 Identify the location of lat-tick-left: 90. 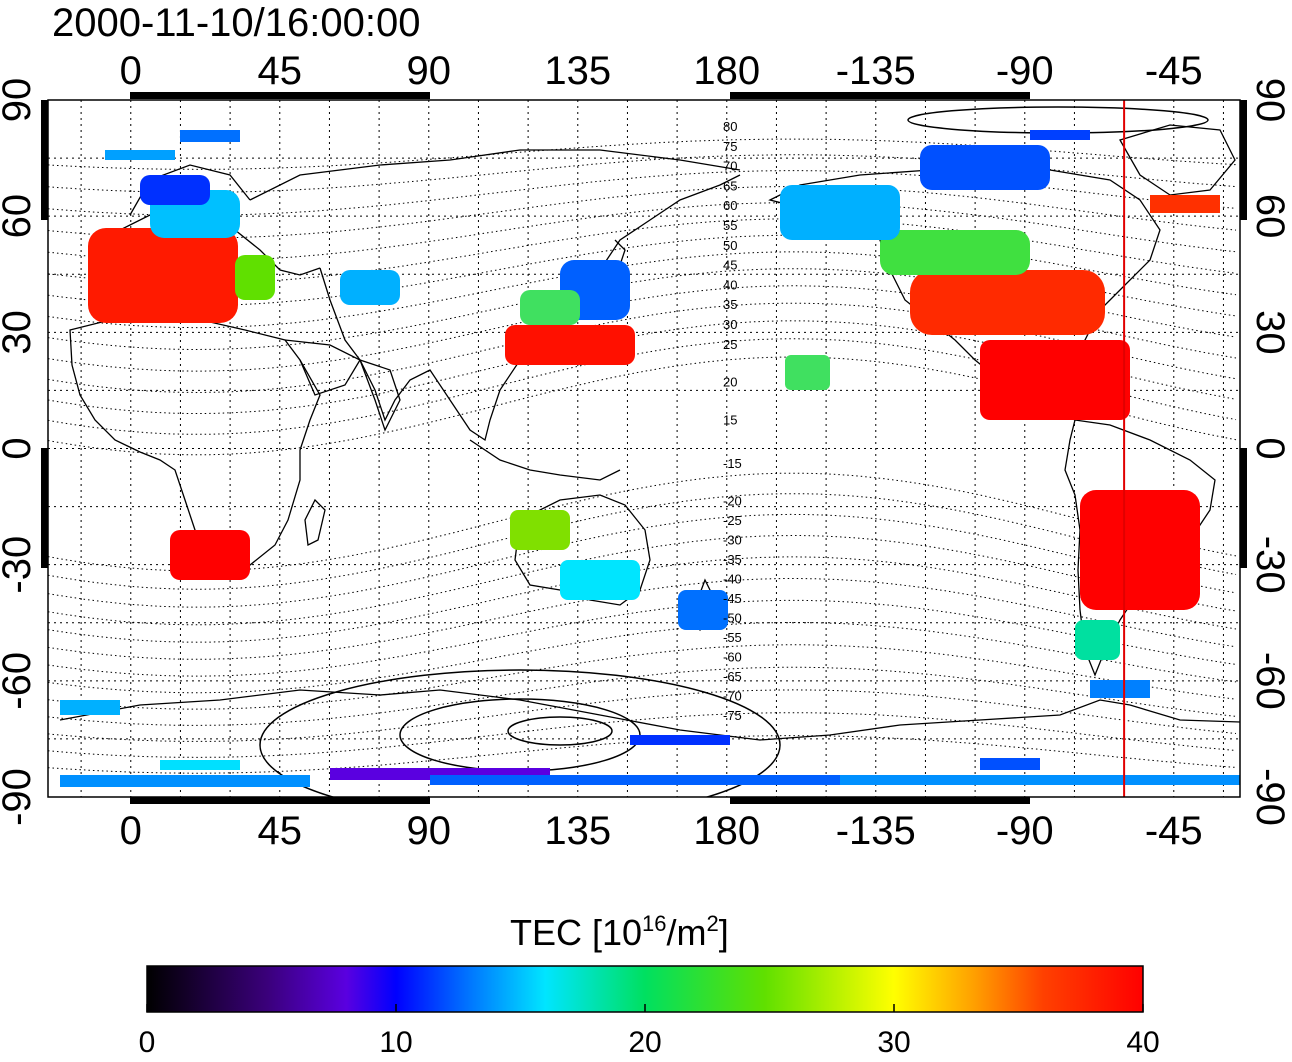
(19, 100).